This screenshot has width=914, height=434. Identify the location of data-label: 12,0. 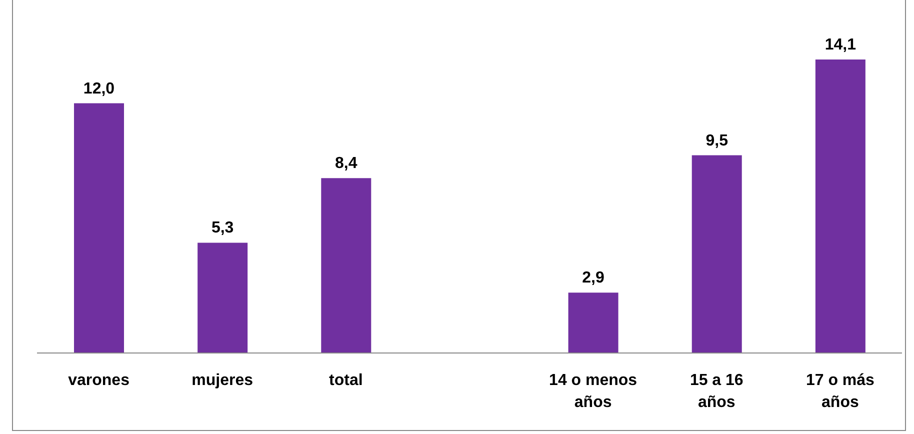
(99, 89).